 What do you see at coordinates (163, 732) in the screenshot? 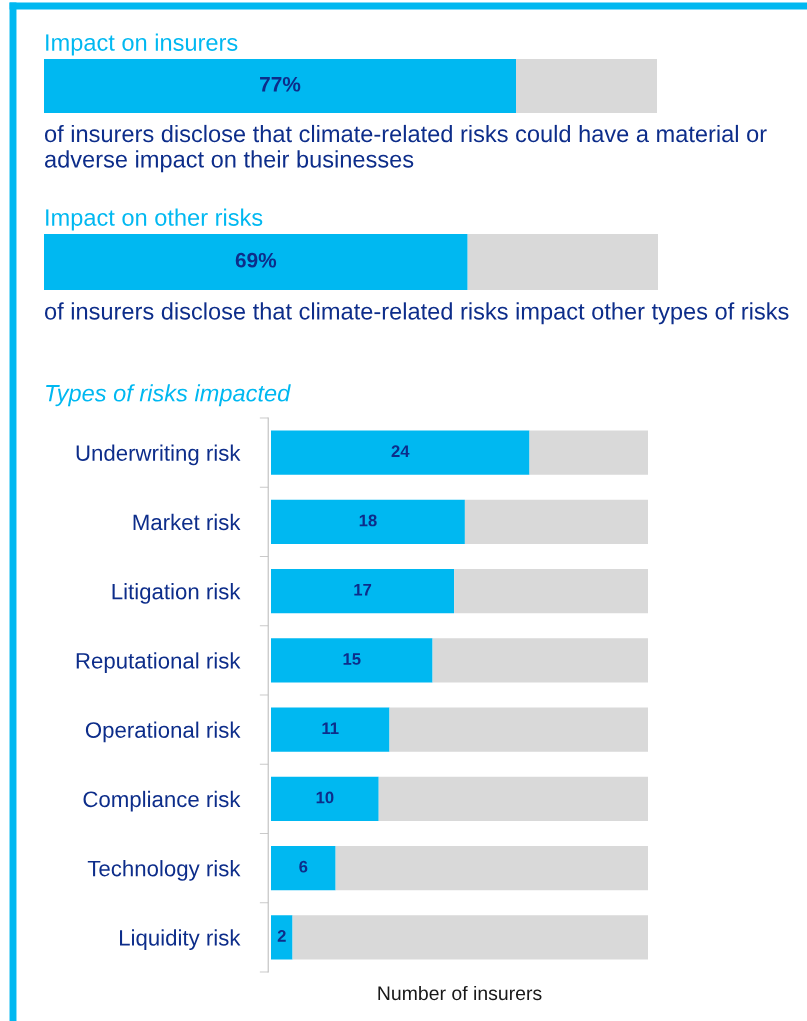
I see `y-tick-label: Operational risk` at bounding box center [163, 732].